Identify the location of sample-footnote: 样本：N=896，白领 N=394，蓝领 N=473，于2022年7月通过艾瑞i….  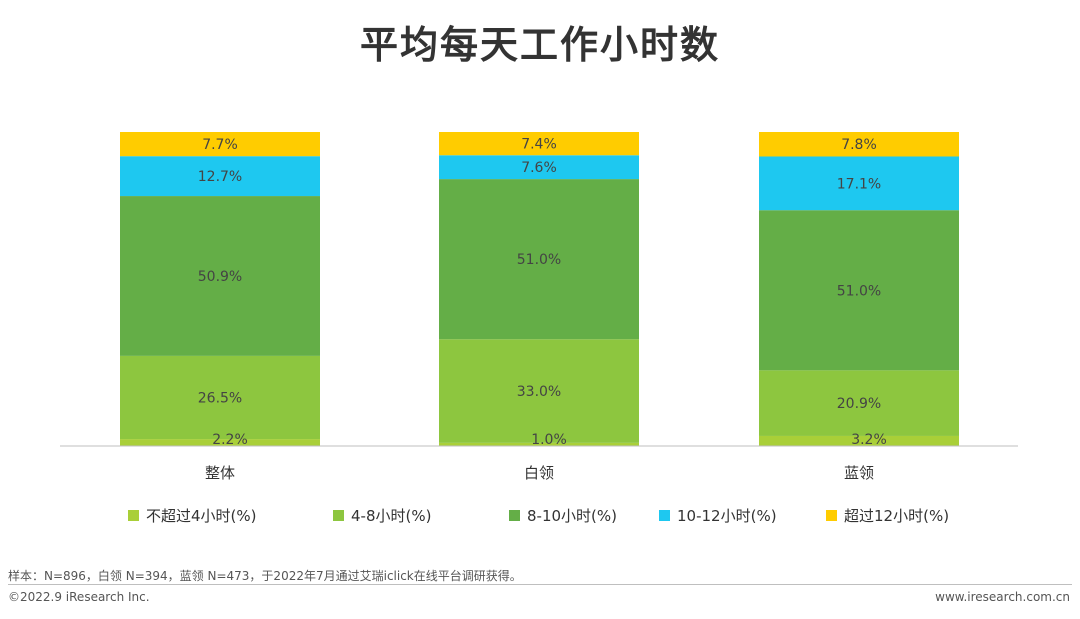
(265, 576).